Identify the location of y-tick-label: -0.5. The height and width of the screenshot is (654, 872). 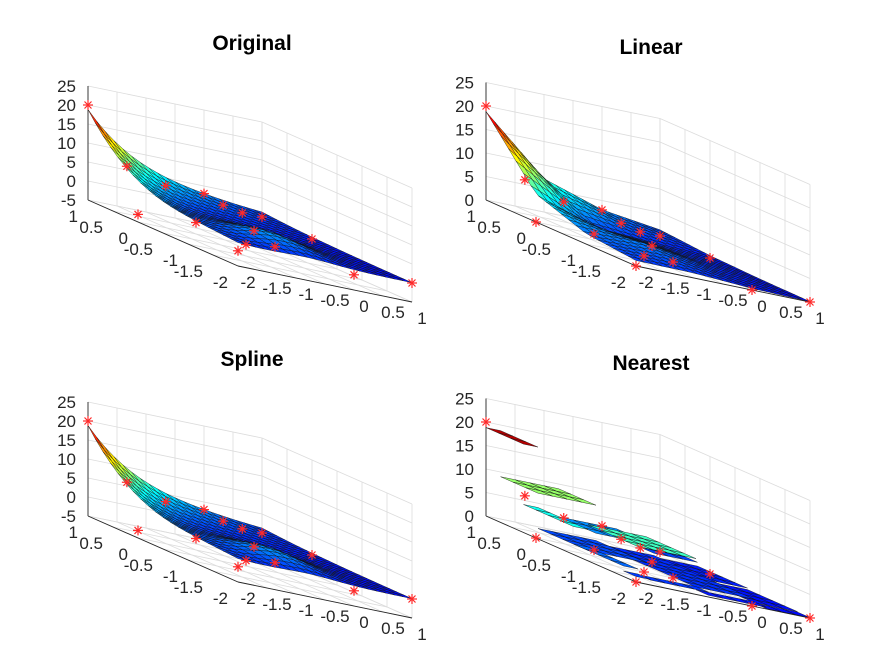
(138, 249).